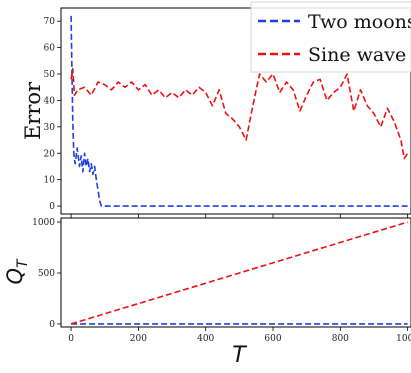  I want to click on legend-box, so click(330, 37).